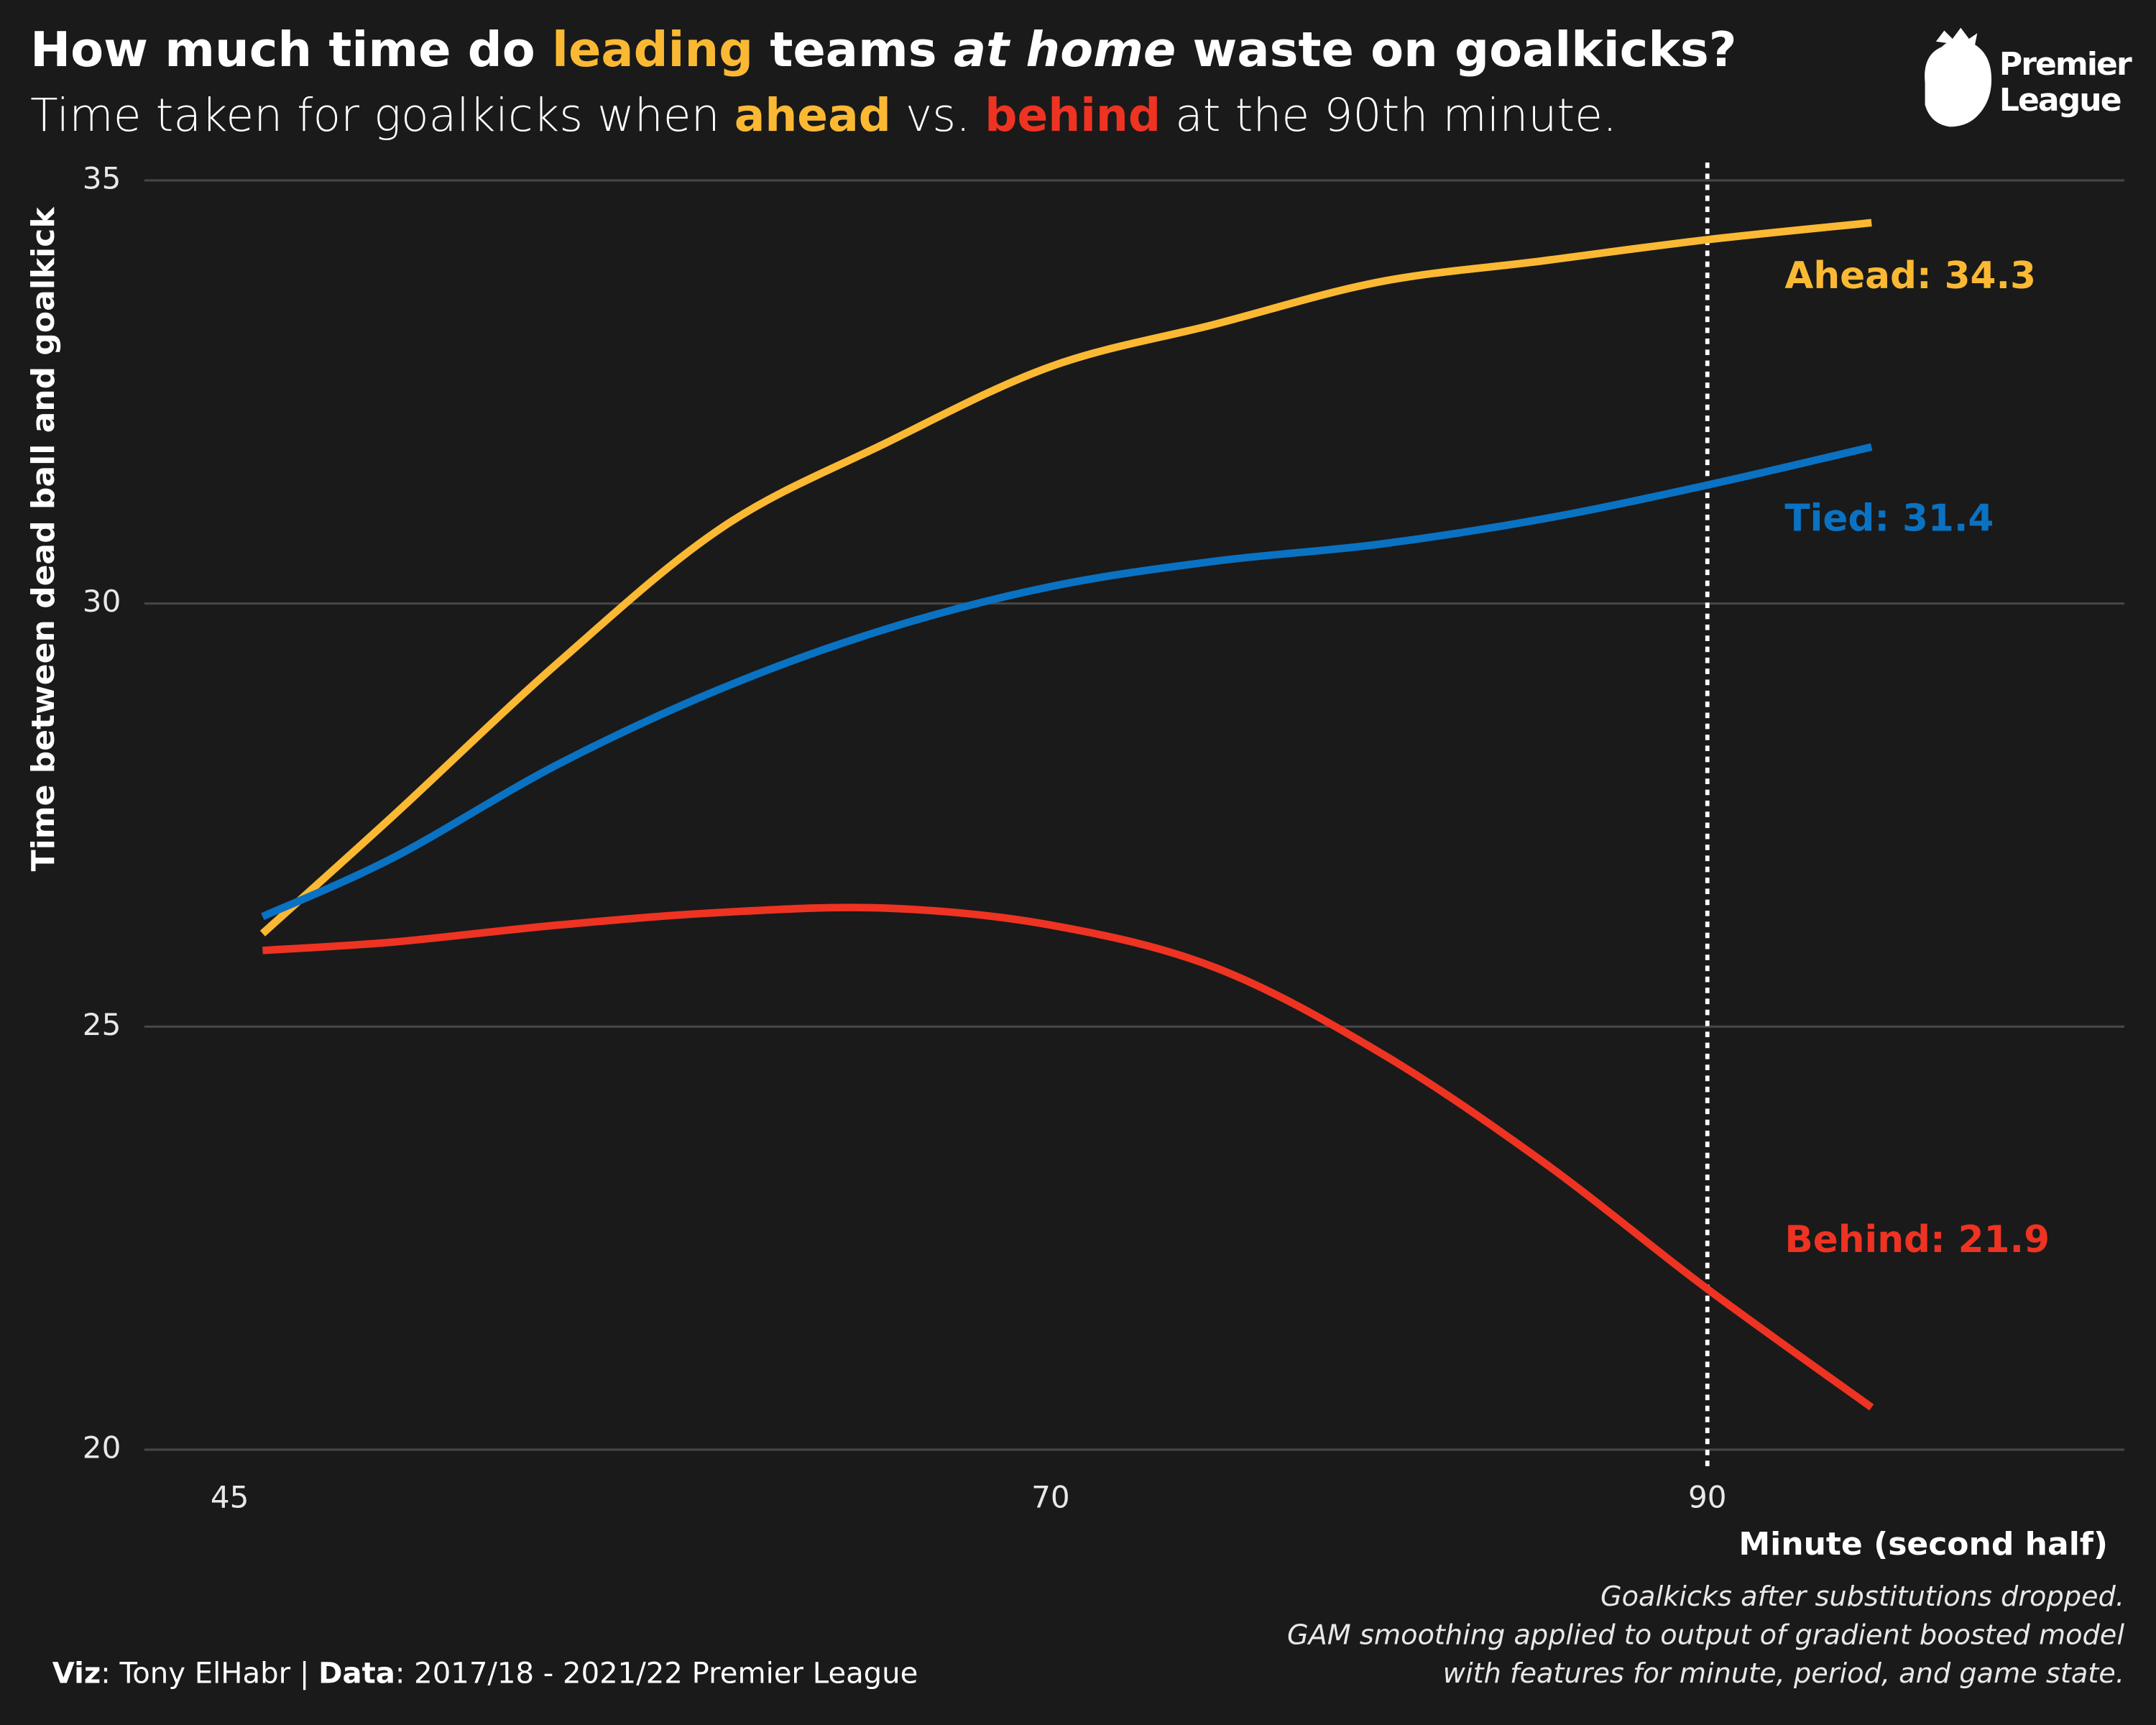  Describe the element at coordinates (1456, 50) in the screenshot. I see `text-segment: waste on goalkicks?` at that location.